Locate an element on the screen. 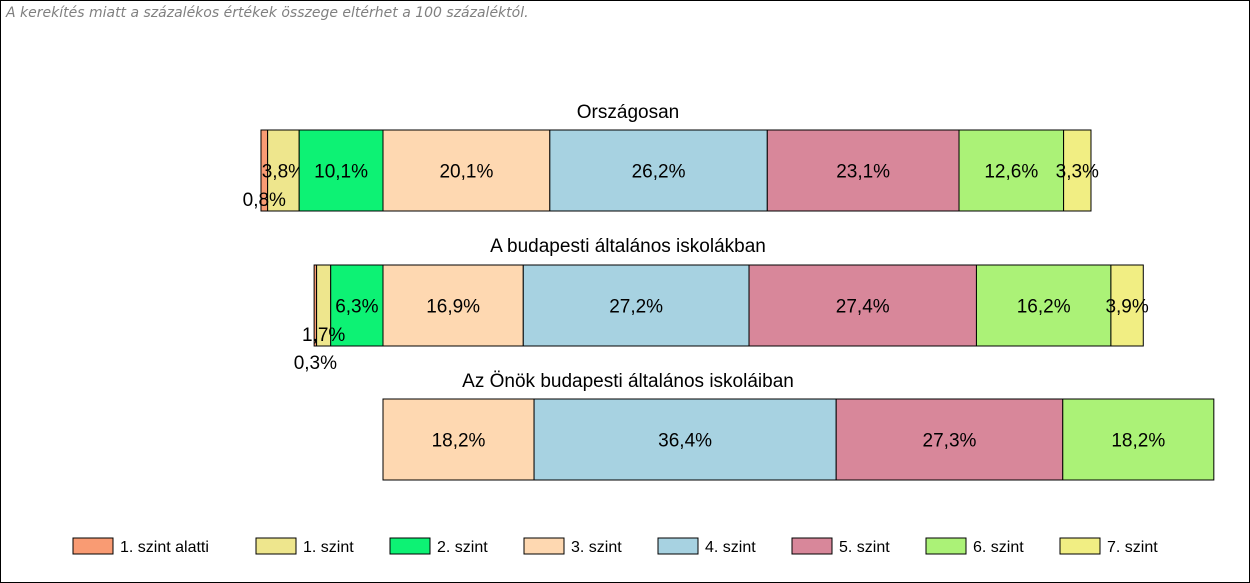  legend-label: 6. szint is located at coordinates (998, 547).